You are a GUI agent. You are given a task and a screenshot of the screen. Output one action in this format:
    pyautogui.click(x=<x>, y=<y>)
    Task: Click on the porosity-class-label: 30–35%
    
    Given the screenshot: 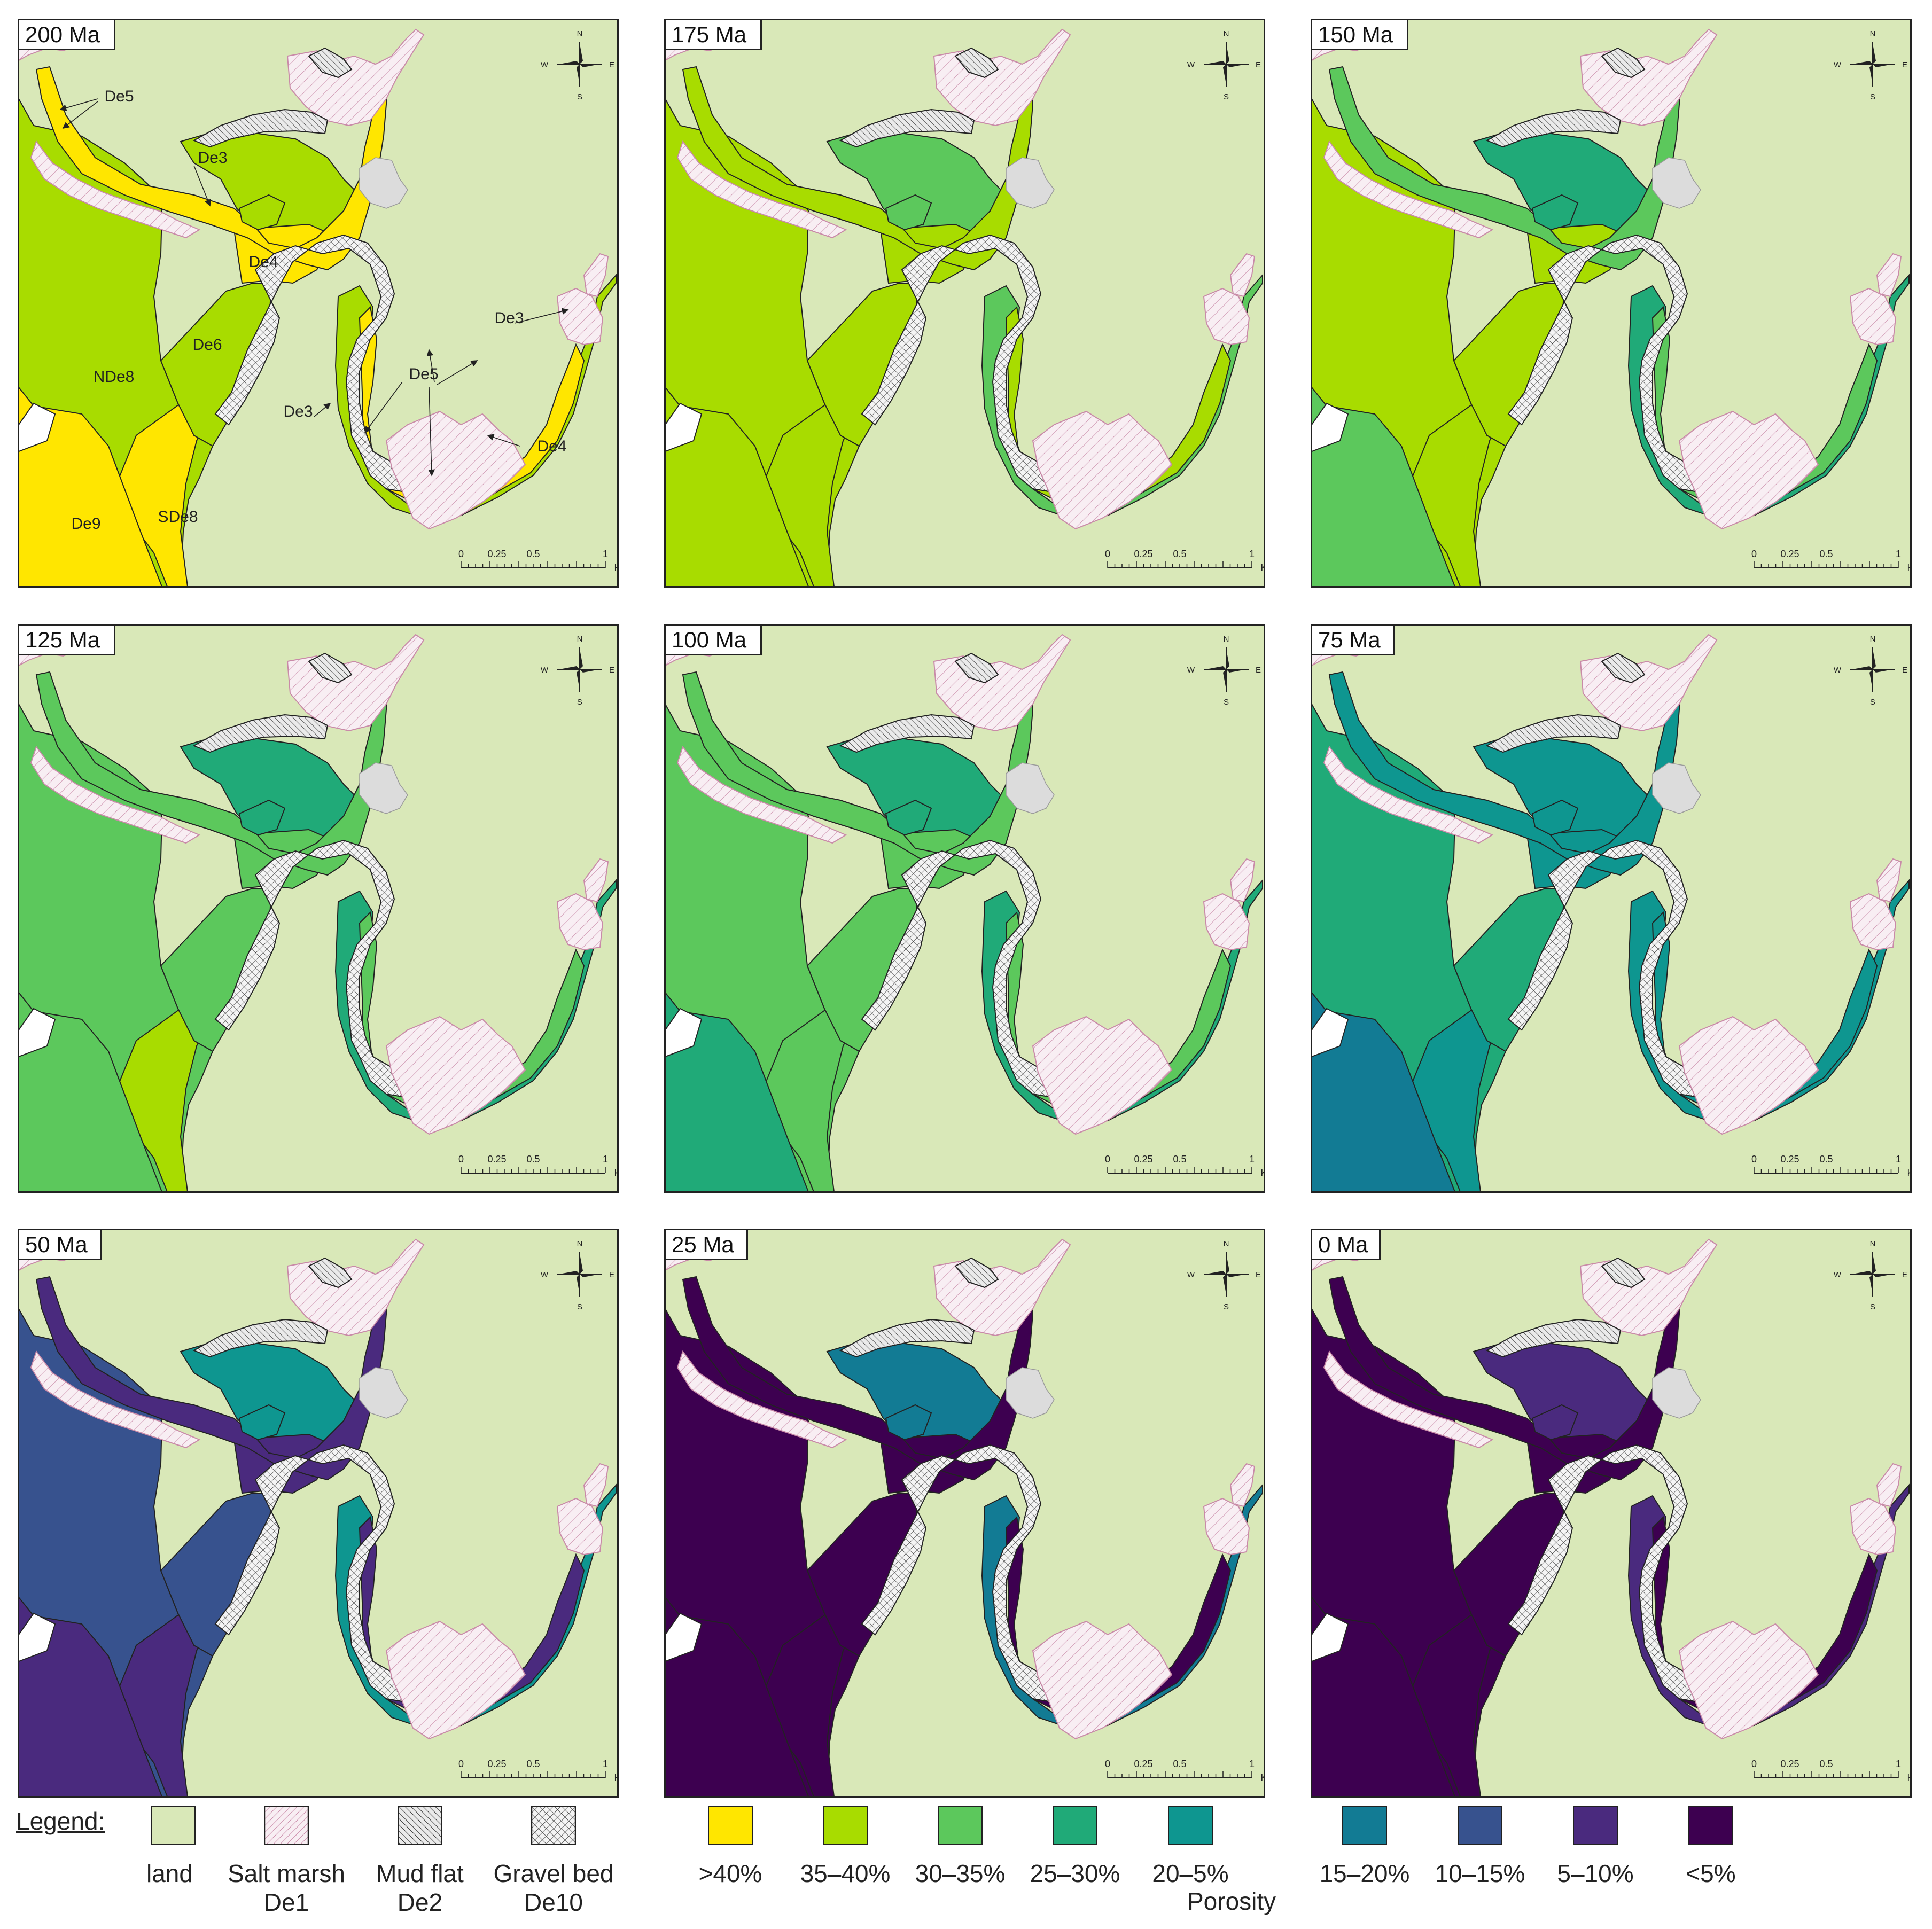 What is the action you would take?
    pyautogui.click(x=960, y=1873)
    